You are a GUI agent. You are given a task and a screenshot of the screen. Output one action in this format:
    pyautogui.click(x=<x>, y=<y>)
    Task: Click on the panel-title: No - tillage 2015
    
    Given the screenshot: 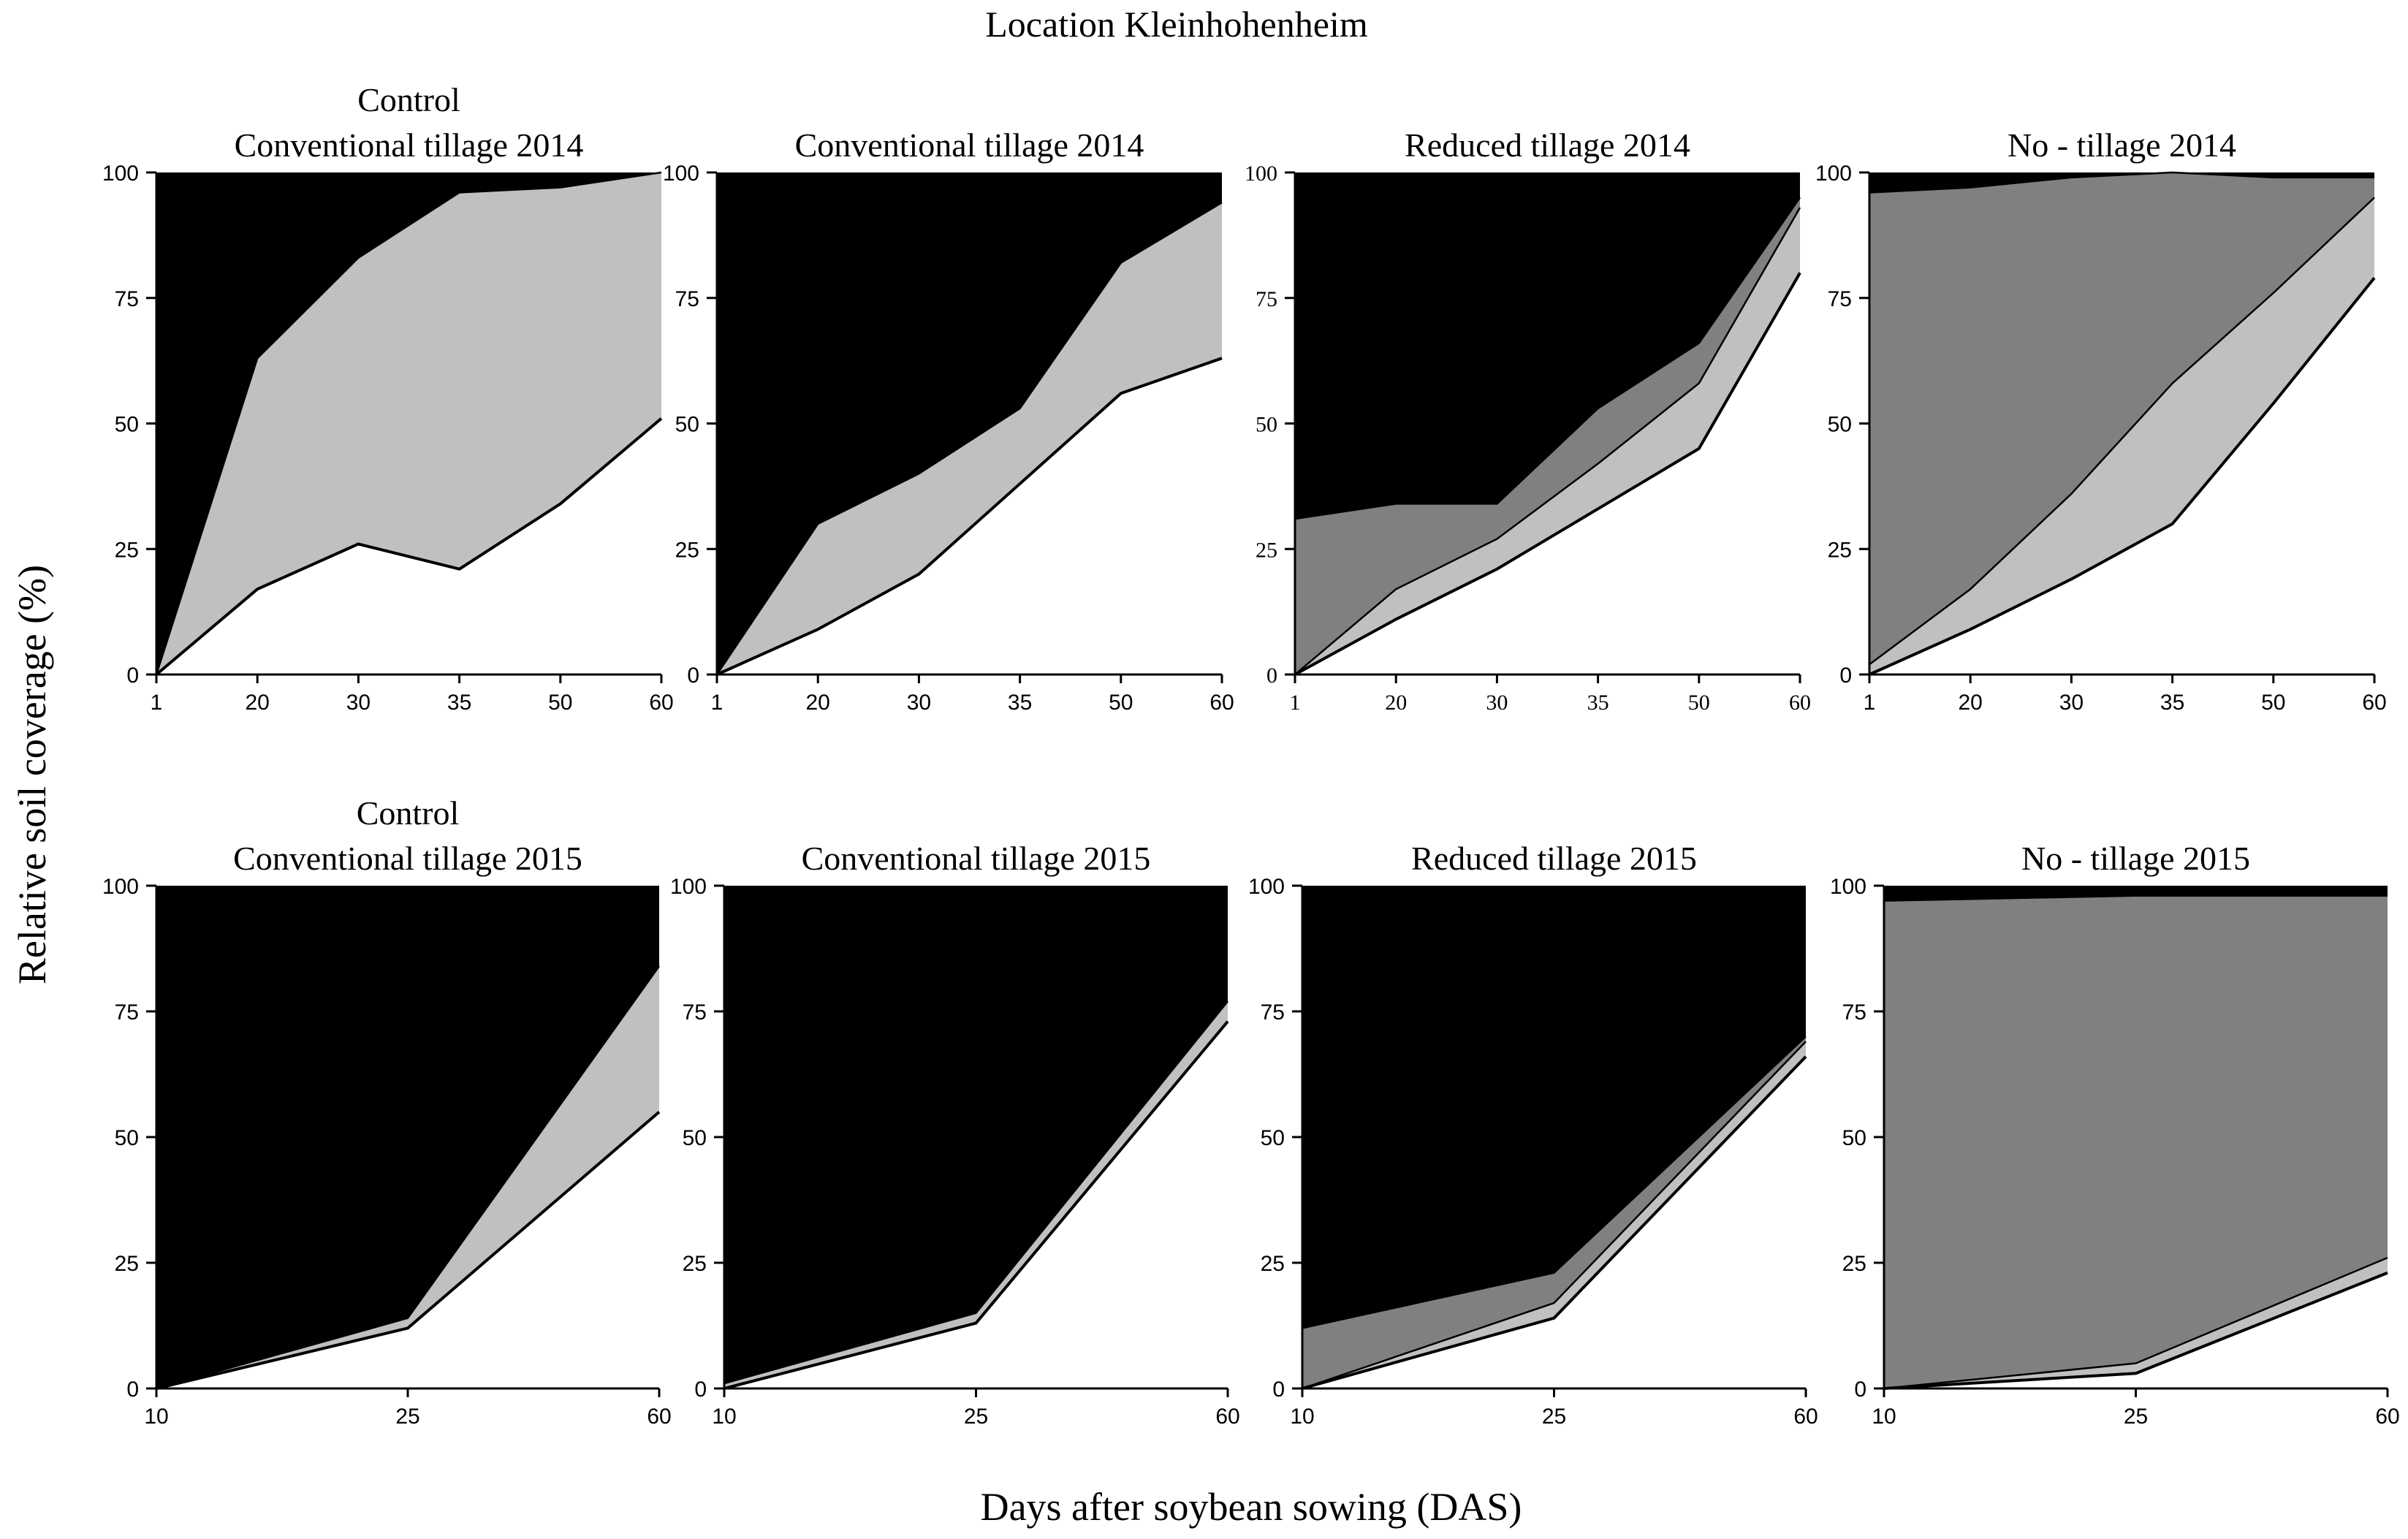 What is the action you would take?
    pyautogui.click(x=2135, y=858)
    